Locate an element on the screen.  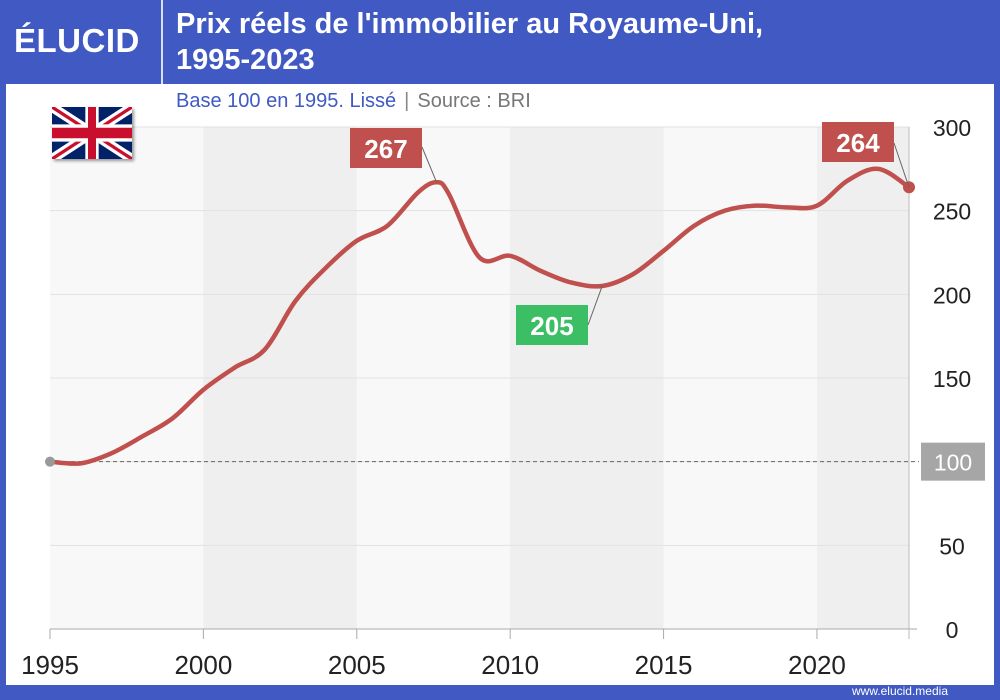
x-tick-label: 2000 is located at coordinates (203, 665).